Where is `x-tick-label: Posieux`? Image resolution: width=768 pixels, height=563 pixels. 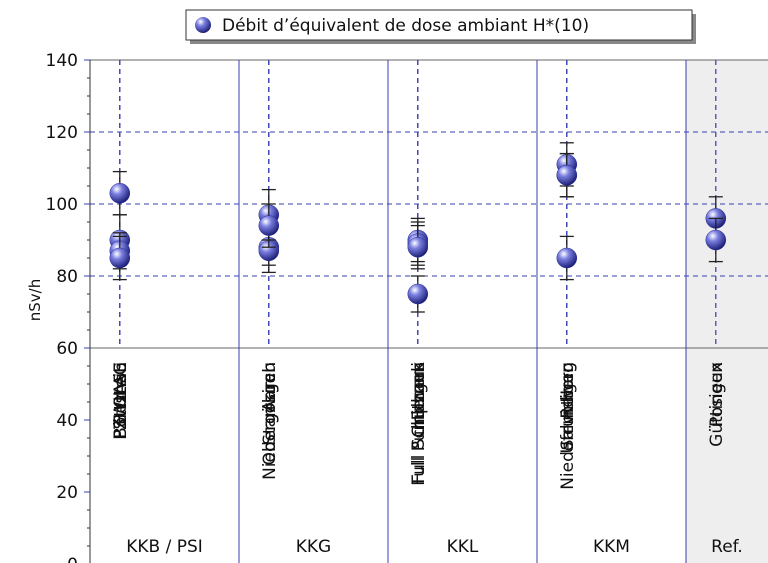
x-tick-label: Posieux is located at coordinates (717, 394).